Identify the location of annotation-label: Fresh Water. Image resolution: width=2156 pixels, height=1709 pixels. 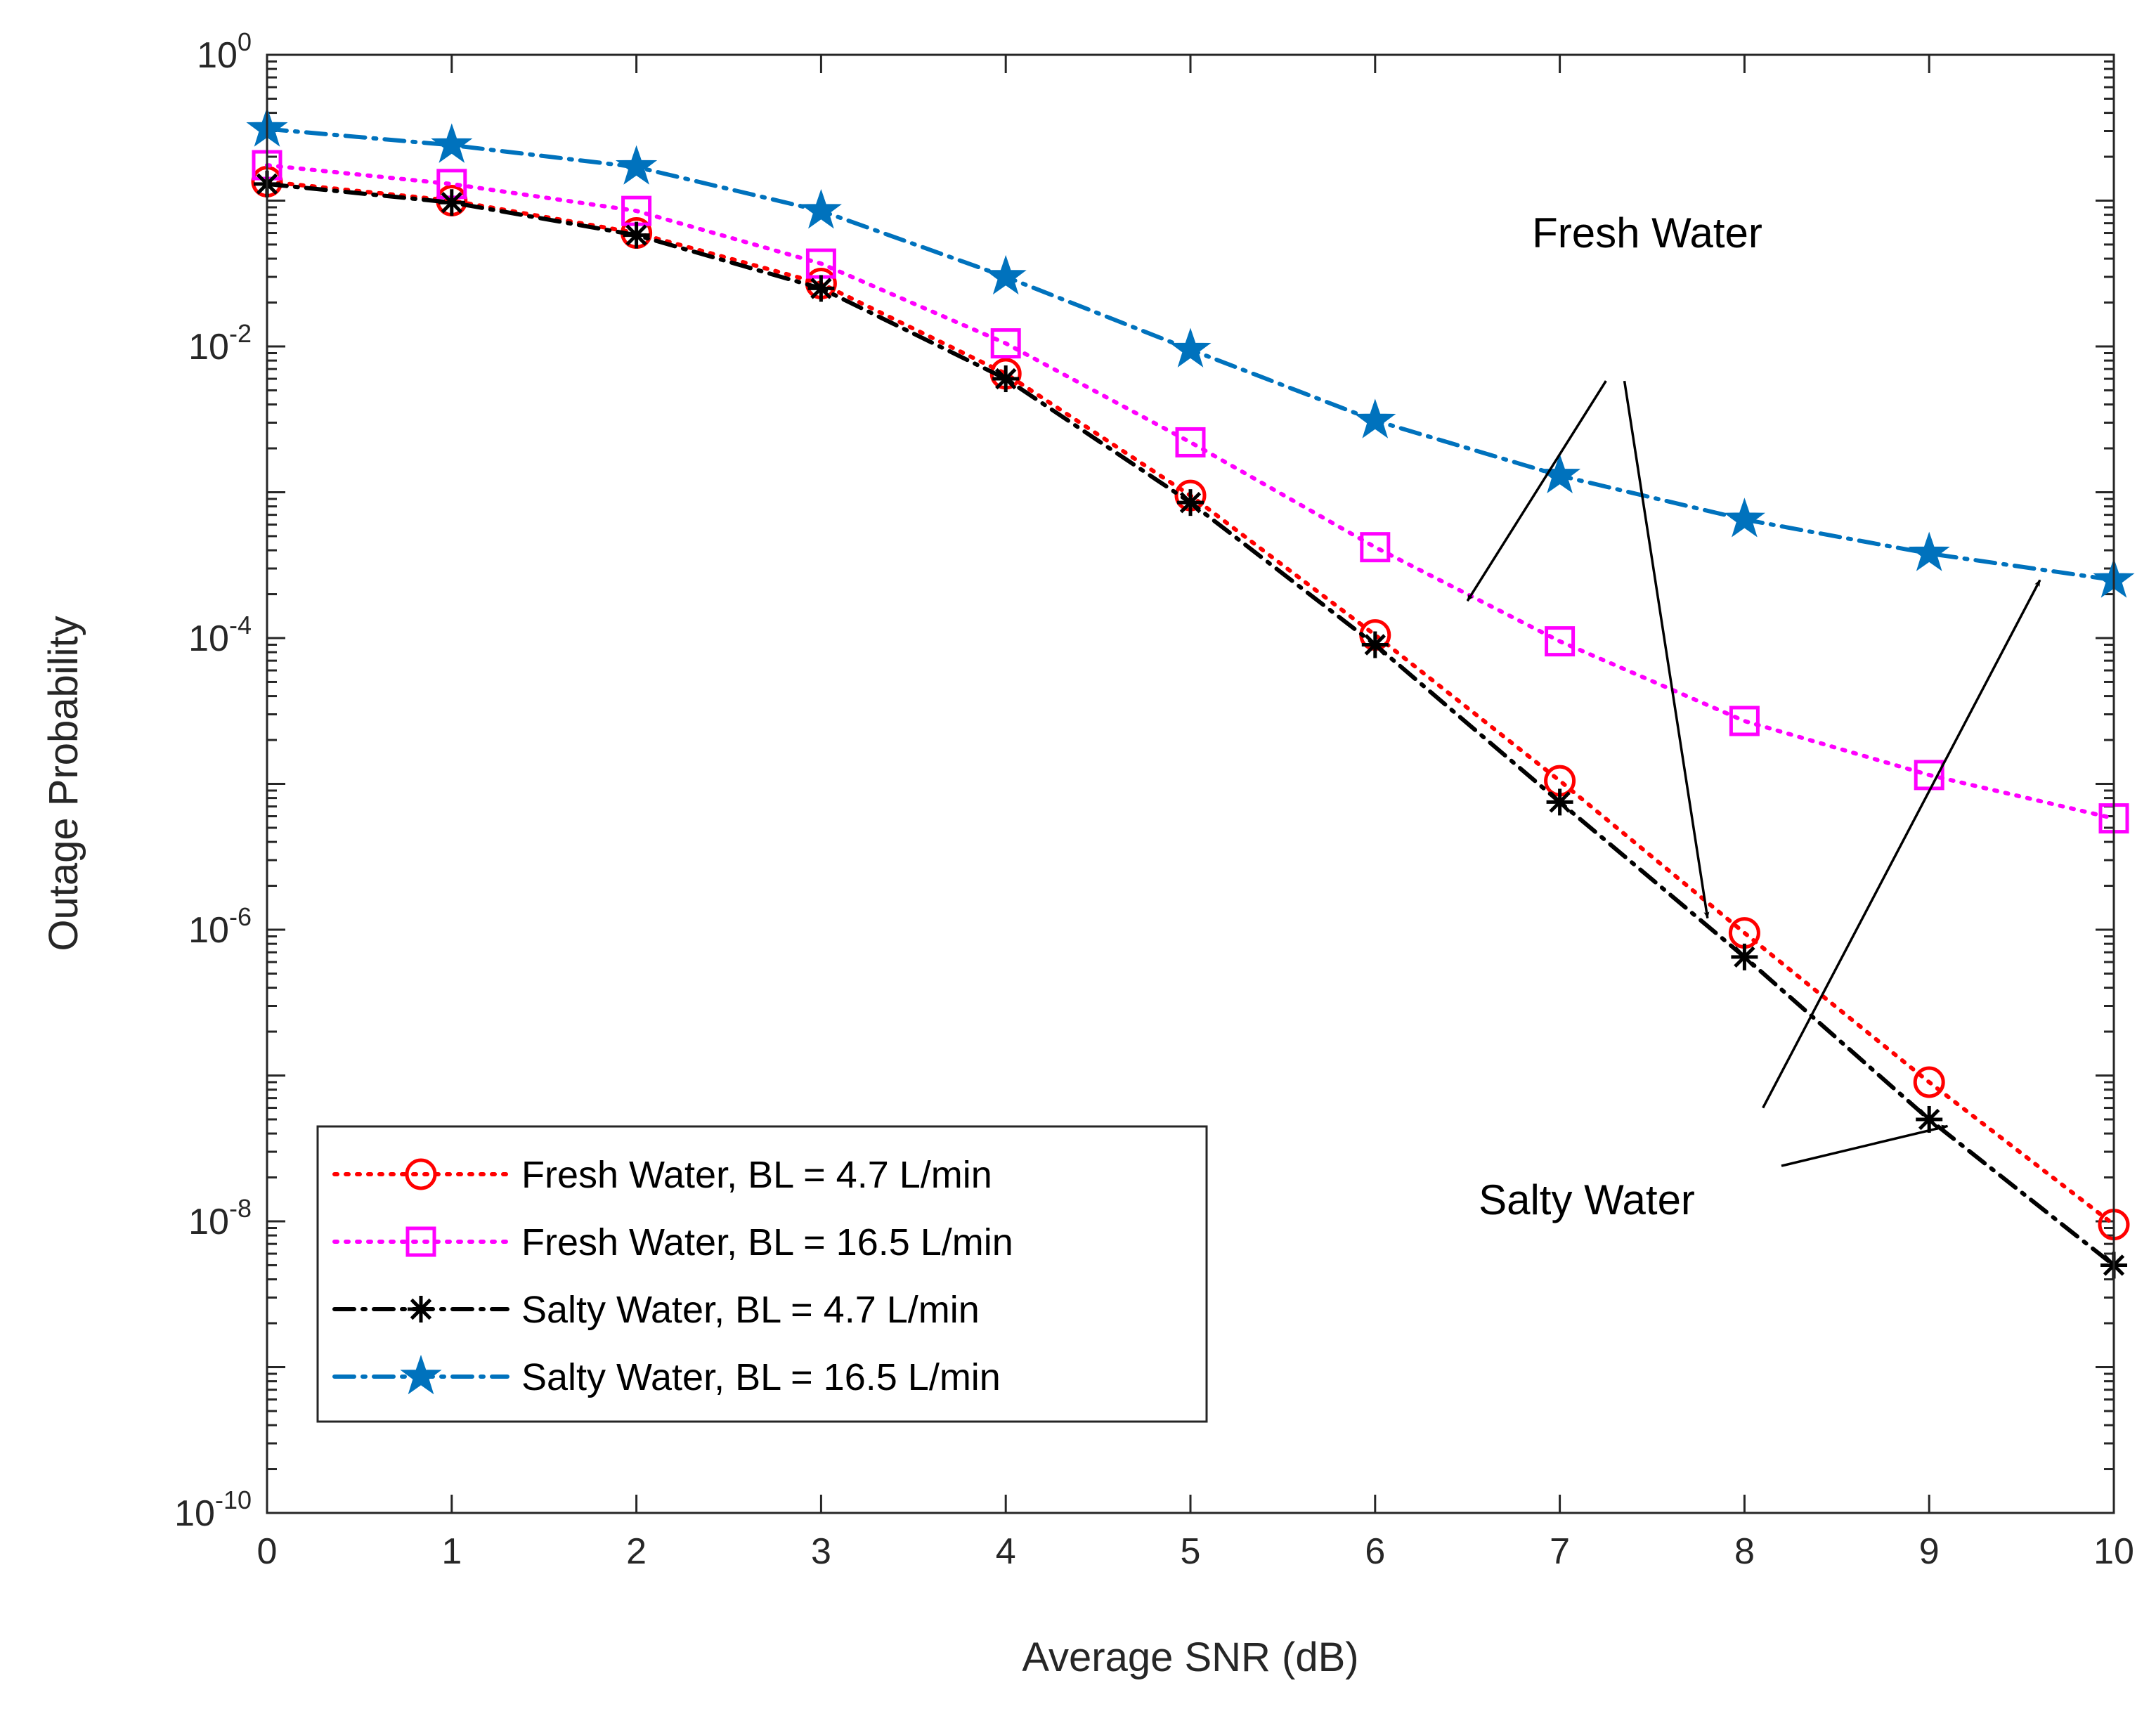
(1647, 233).